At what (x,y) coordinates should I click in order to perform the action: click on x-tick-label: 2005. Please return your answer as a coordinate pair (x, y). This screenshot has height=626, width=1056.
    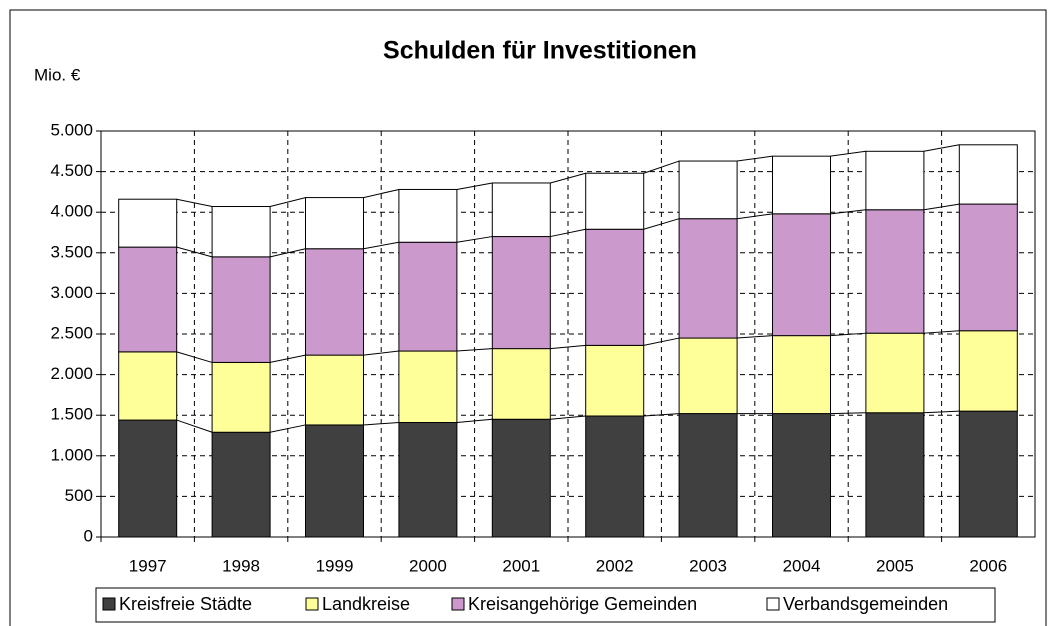
    Looking at the image, I should click on (895, 565).